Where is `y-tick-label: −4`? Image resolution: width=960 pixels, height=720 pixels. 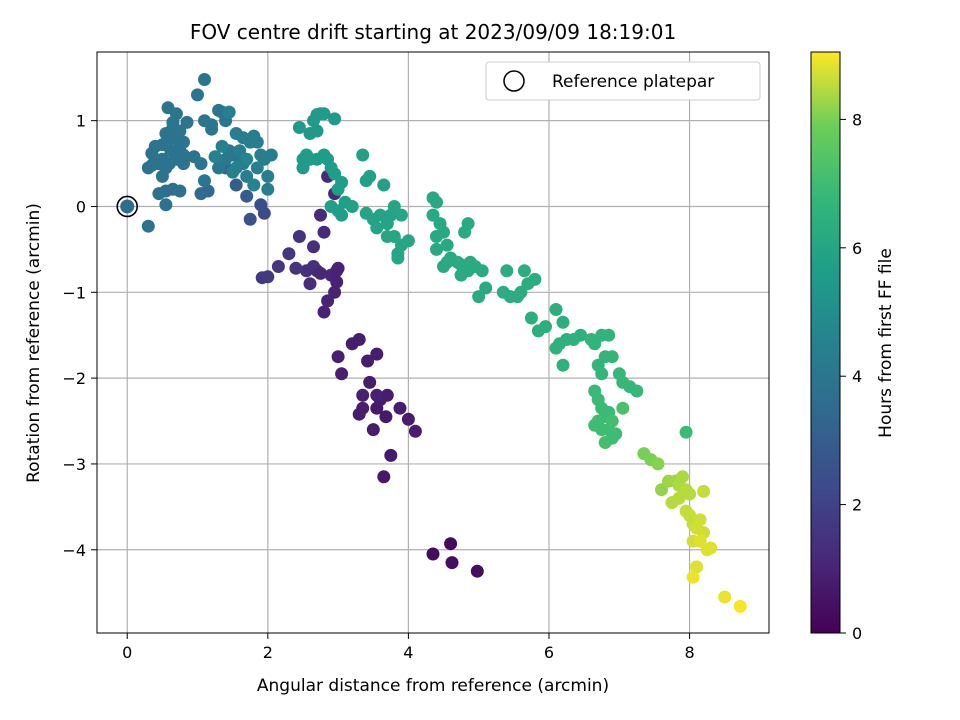
y-tick-label: −4 is located at coordinates (74, 550).